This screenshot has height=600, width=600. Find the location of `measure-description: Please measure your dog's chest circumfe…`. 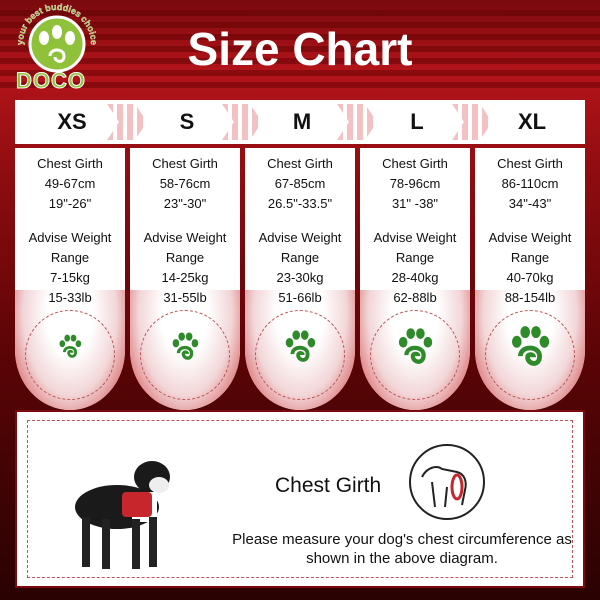

measure-description: Please measure your dog's chest circumfe… is located at coordinates (402, 549).